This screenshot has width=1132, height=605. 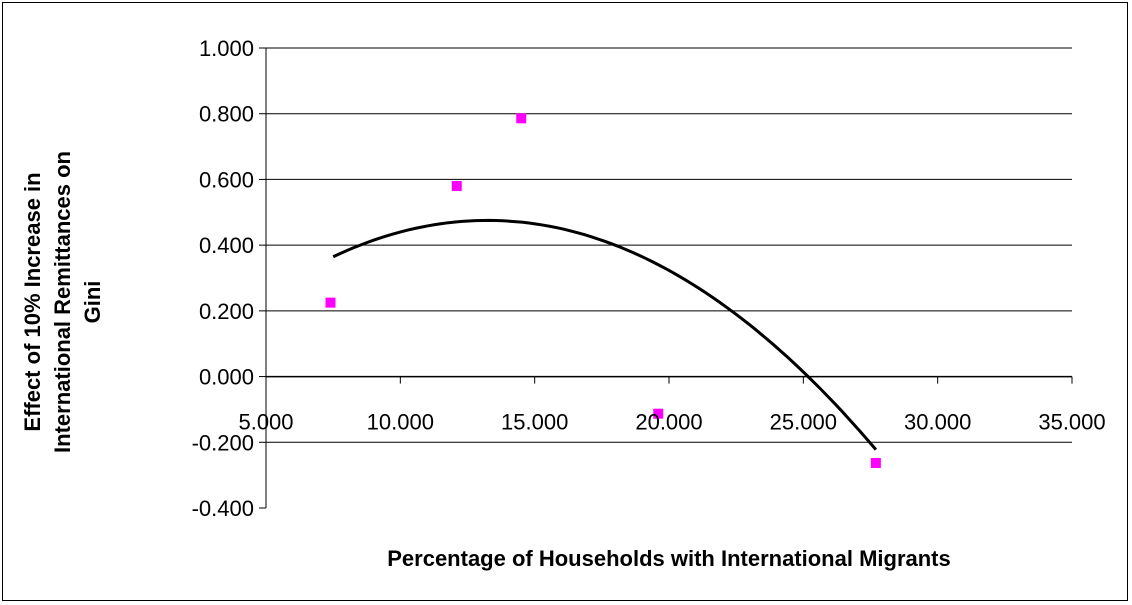 What do you see at coordinates (937, 422) in the screenshot?
I see `x-tick-label-5: 30.000` at bounding box center [937, 422].